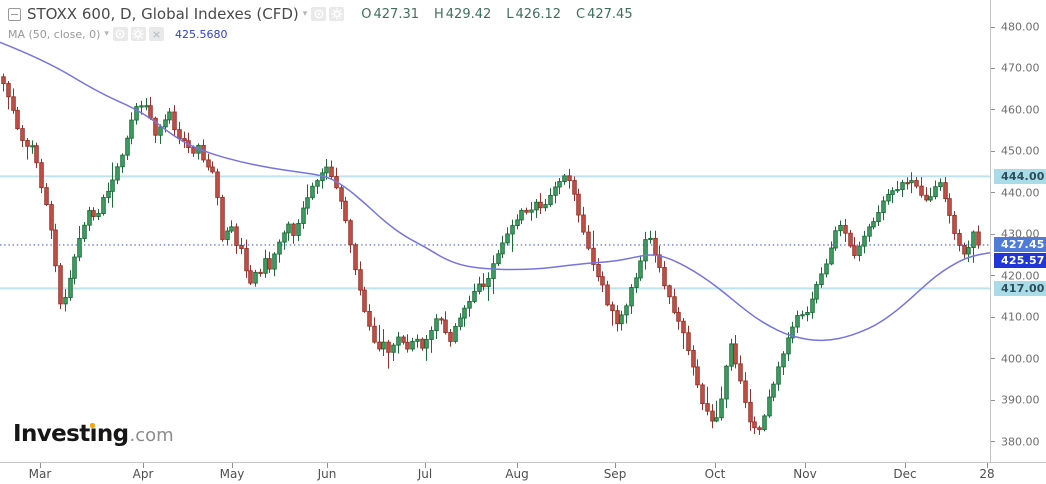  What do you see at coordinates (390, 14) in the screenshot?
I see `open-value: O 427.31` at bounding box center [390, 14].